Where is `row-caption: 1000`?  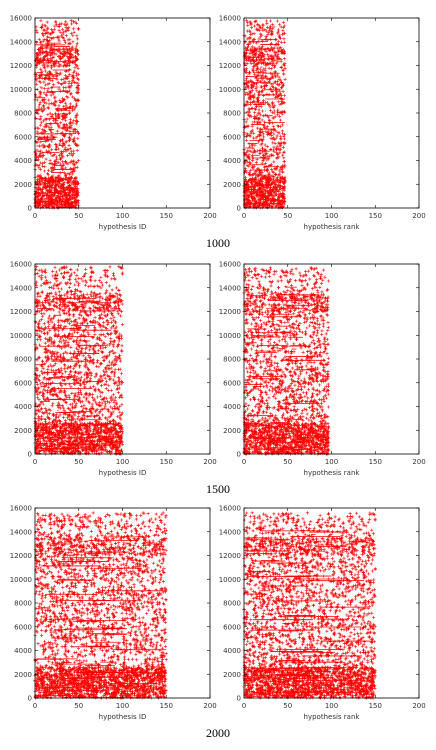
row-caption: 1000 is located at coordinates (218, 243).